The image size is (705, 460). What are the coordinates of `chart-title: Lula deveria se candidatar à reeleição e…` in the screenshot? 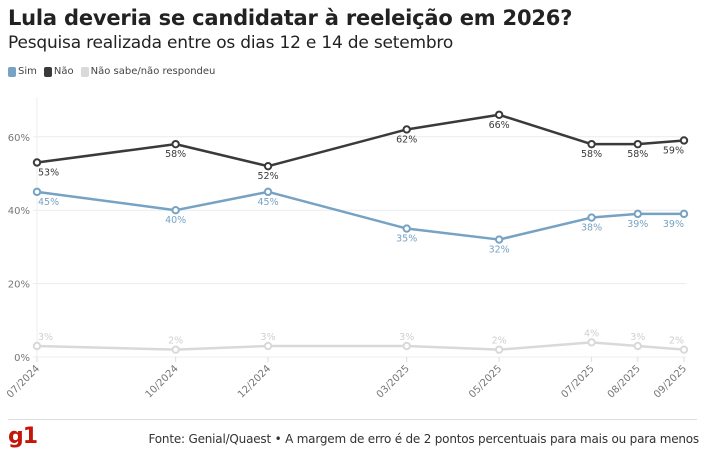 It's located at (290, 18).